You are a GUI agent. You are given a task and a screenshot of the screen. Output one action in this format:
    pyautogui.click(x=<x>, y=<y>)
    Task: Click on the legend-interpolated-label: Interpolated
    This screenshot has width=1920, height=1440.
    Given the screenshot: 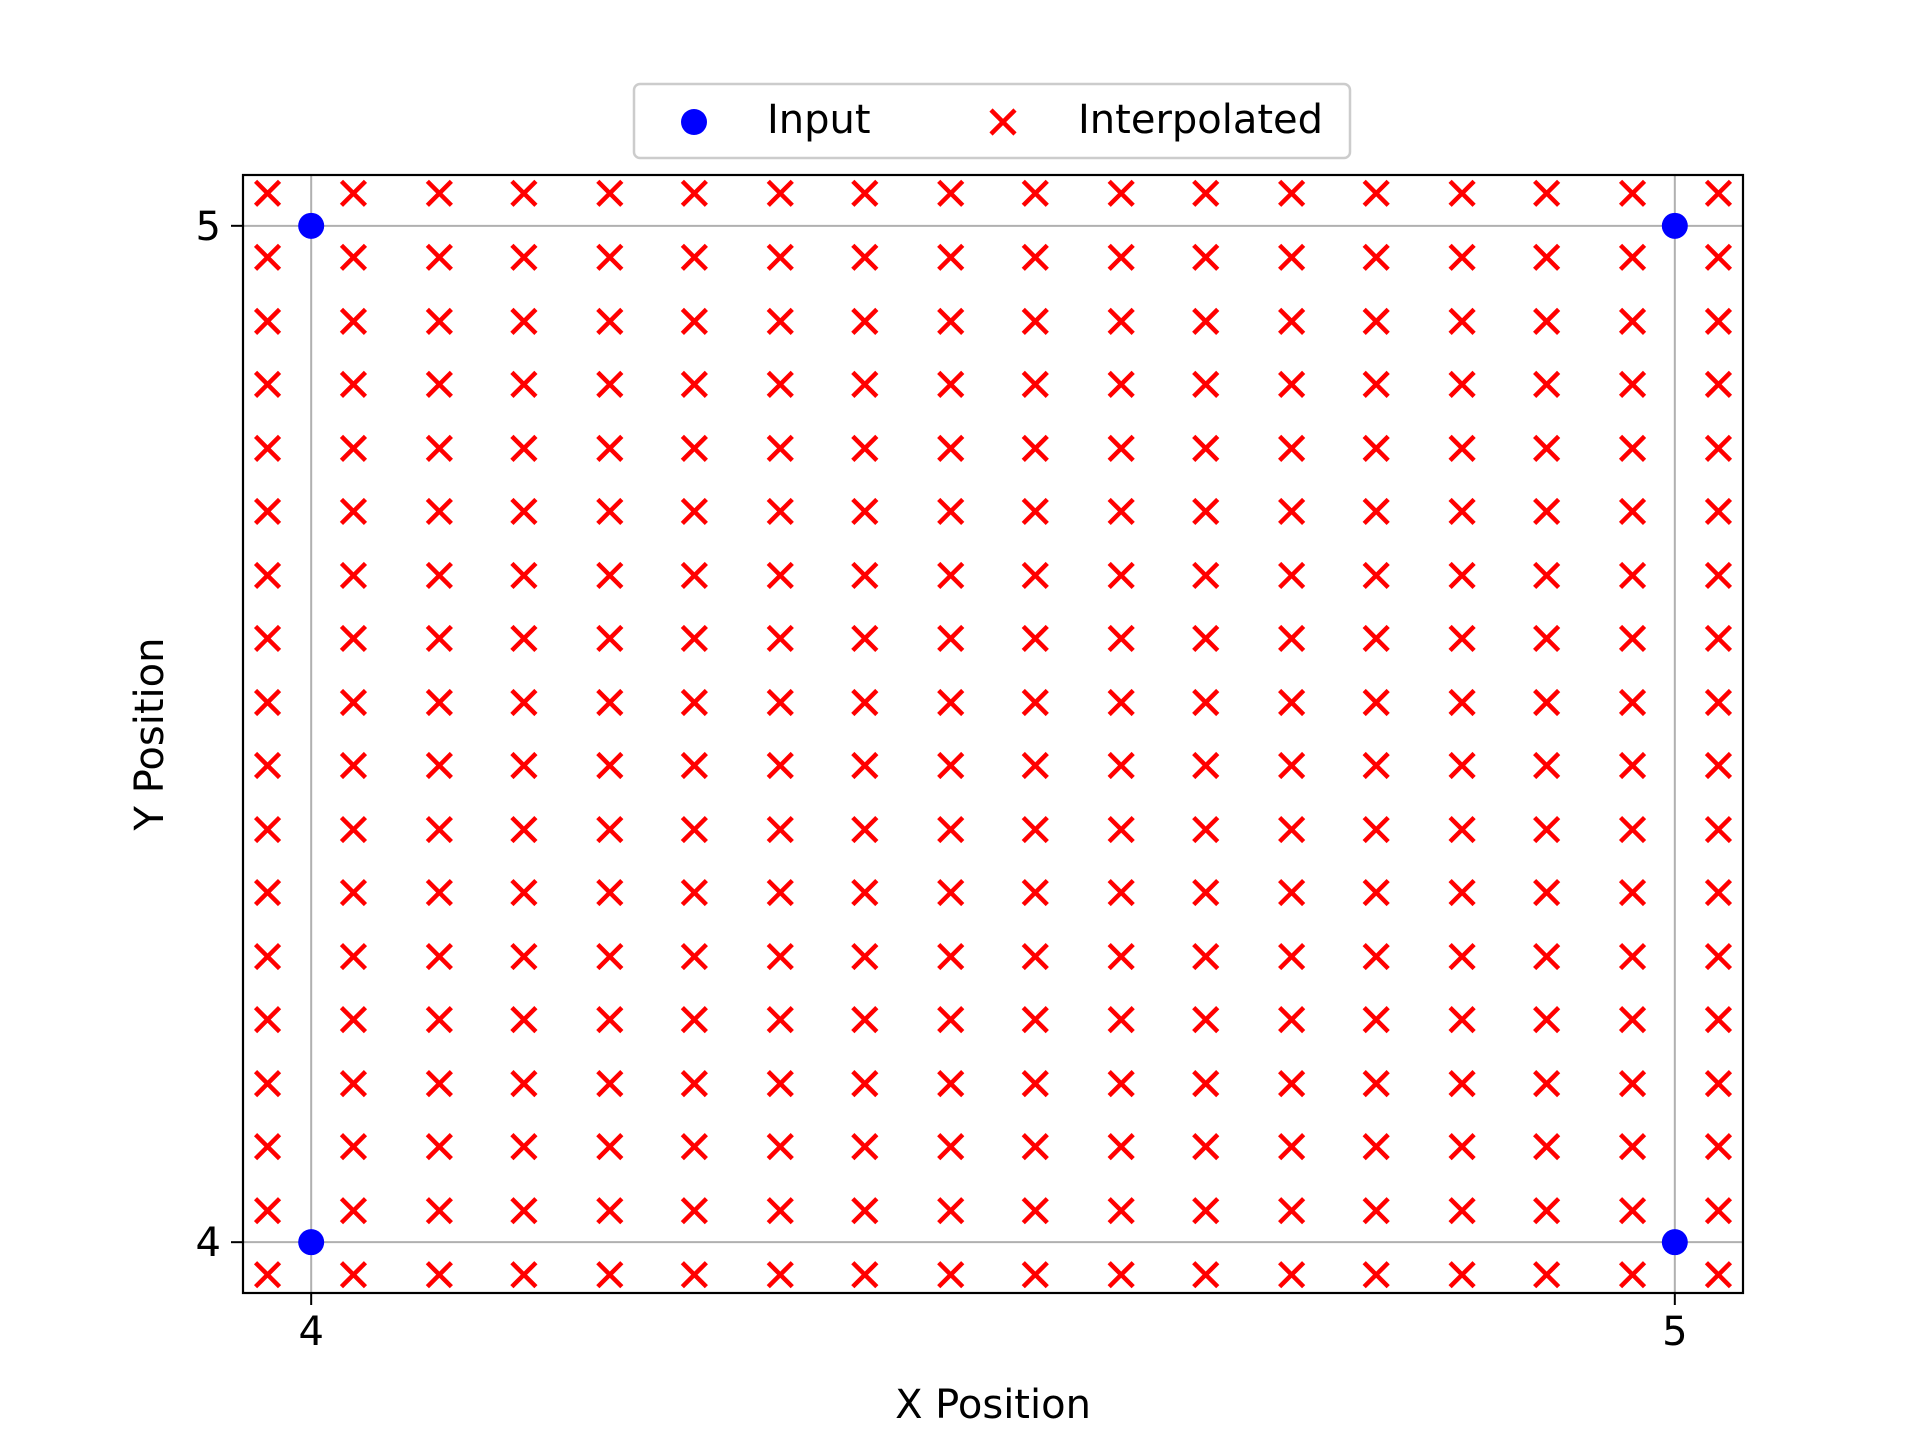 What is the action you would take?
    pyautogui.click(x=1200, y=120)
    